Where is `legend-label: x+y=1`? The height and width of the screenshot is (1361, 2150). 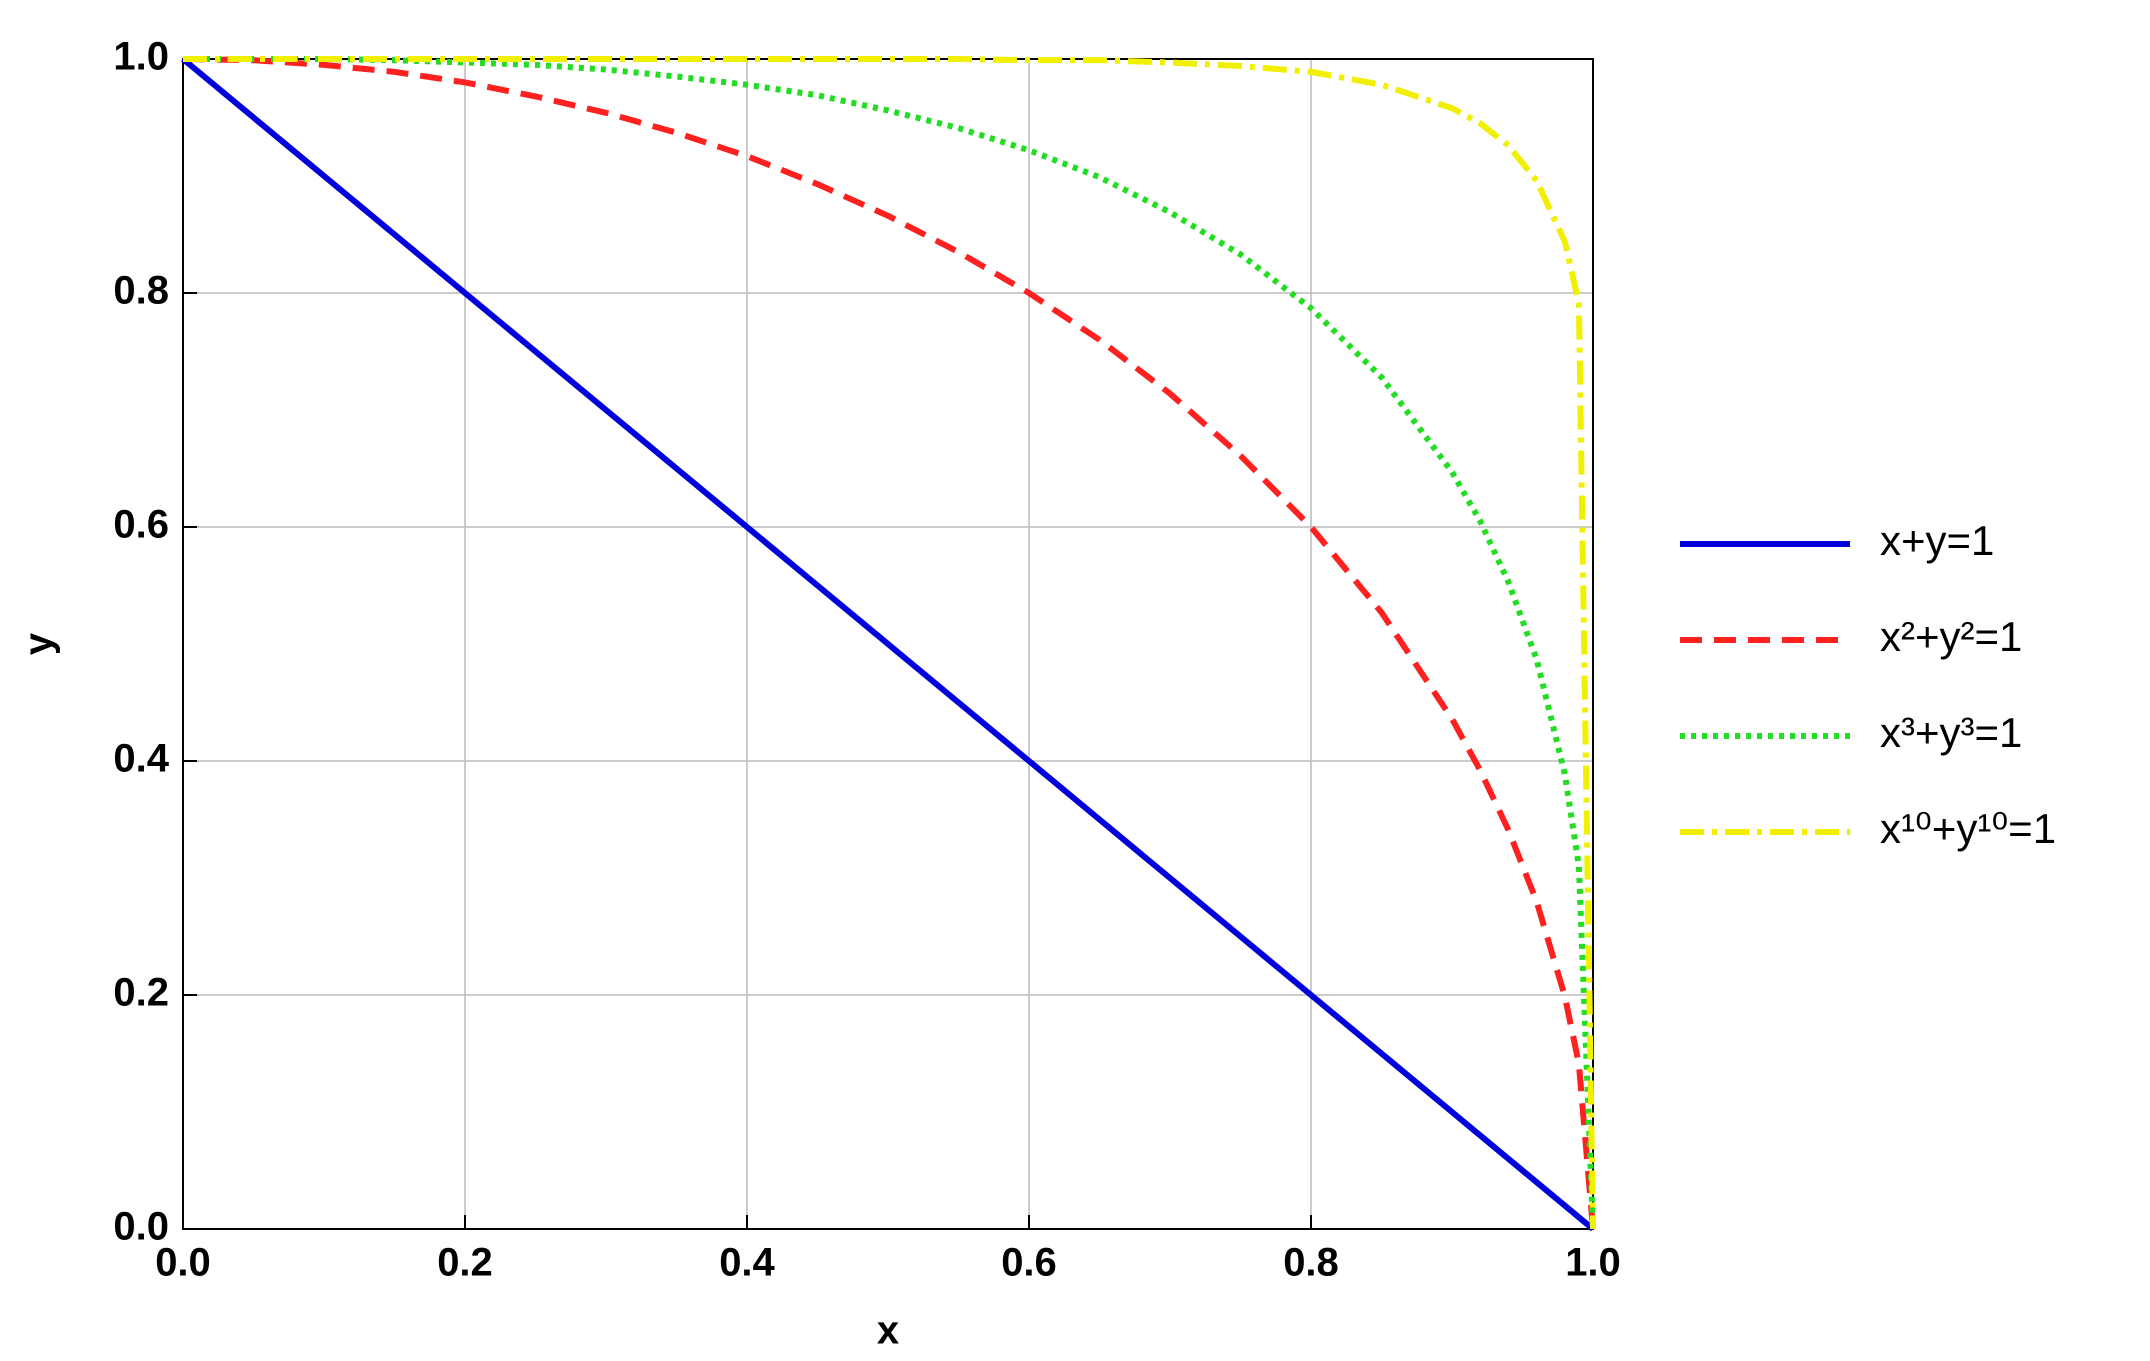 legend-label: x+y=1 is located at coordinates (1937, 540).